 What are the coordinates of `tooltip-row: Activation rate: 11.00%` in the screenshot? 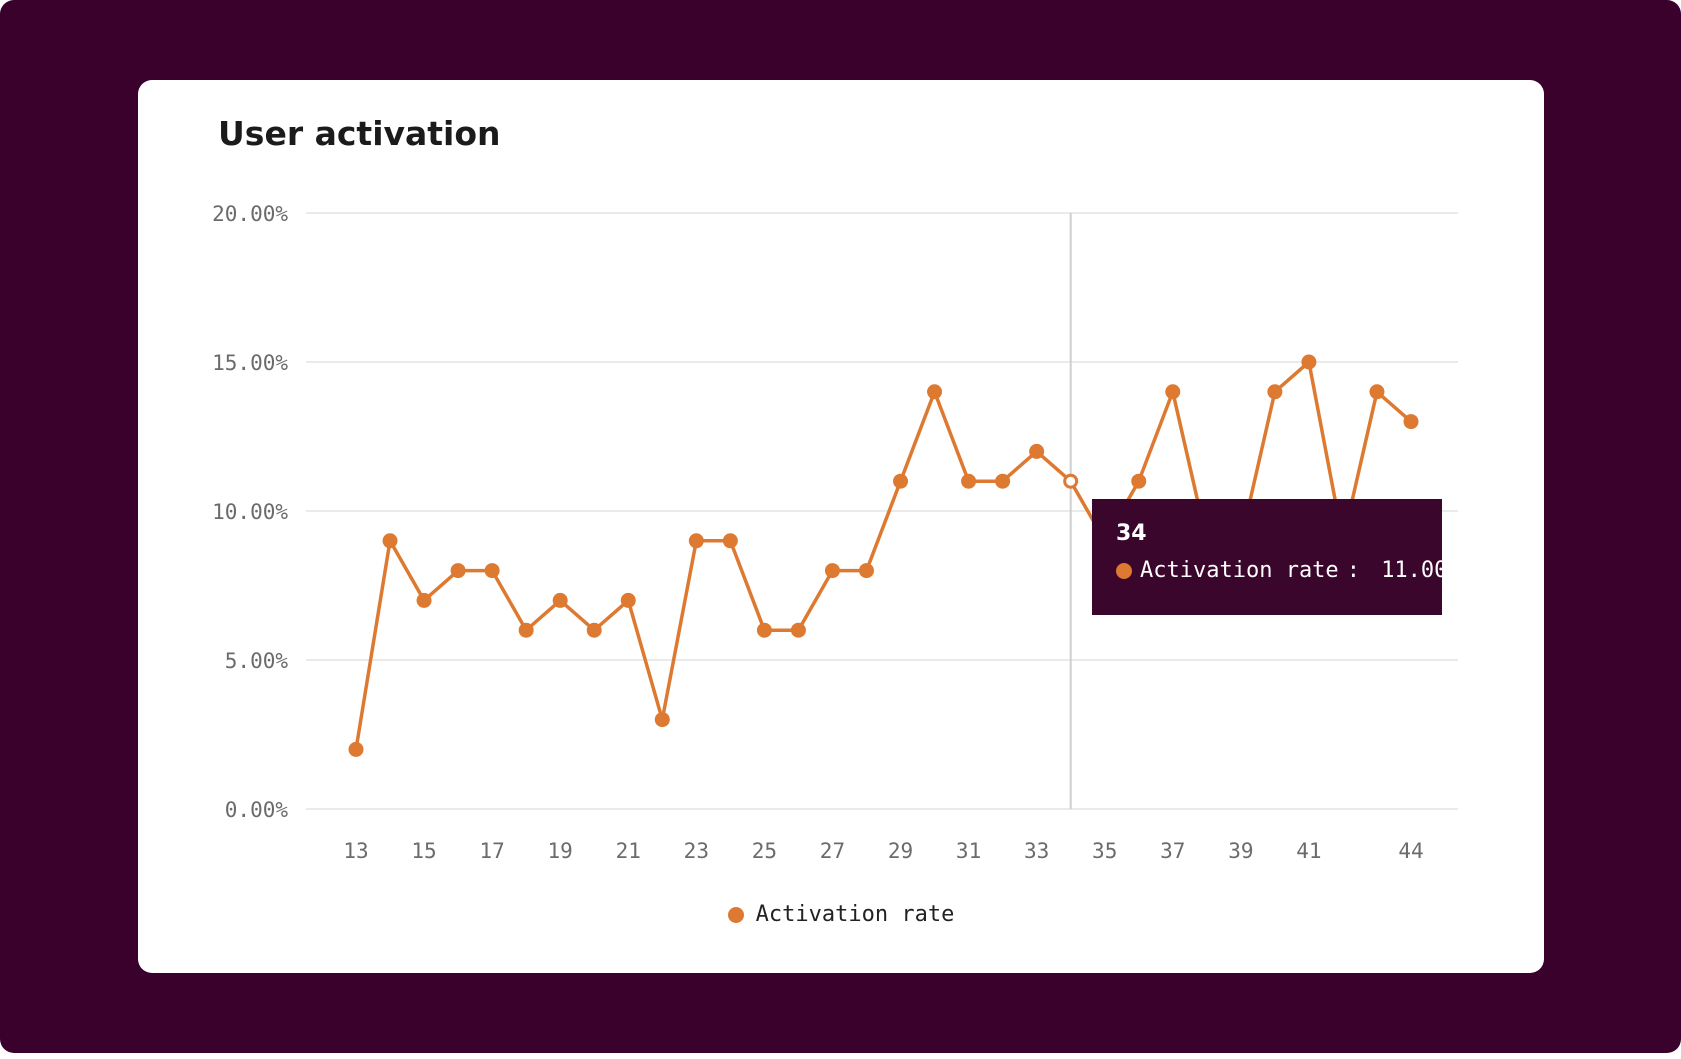 It's located at (1288, 570).